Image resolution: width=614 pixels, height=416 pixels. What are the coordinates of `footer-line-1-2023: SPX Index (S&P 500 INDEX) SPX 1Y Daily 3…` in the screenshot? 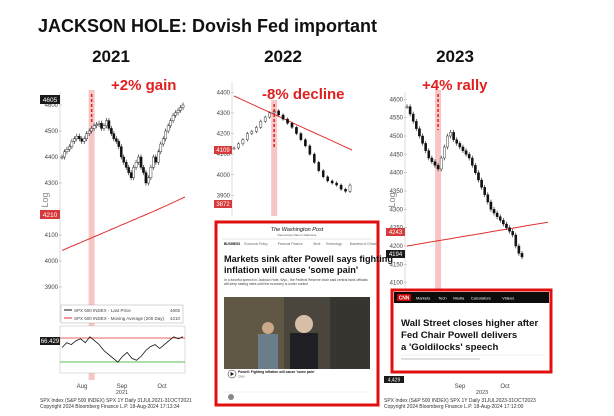 It's located at (460, 401).